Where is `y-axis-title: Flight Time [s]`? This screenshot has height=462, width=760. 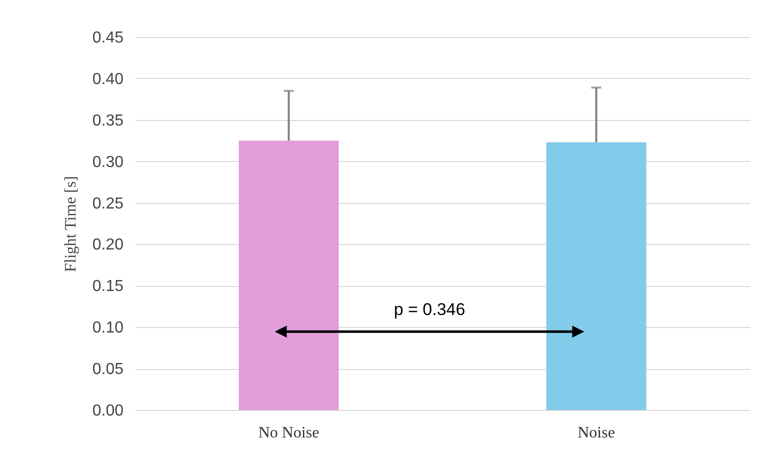
y-axis-title: Flight Time [s] is located at coordinates (71, 224).